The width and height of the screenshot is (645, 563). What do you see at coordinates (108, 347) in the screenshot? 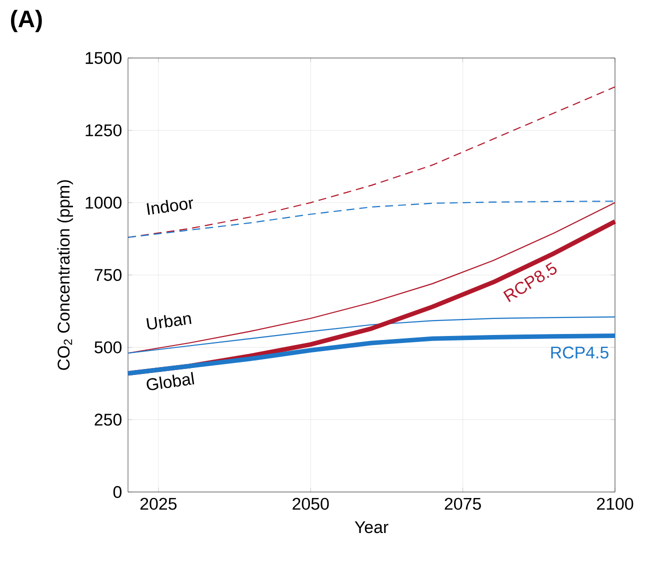
I see `y-tick-label: 500` at bounding box center [108, 347].